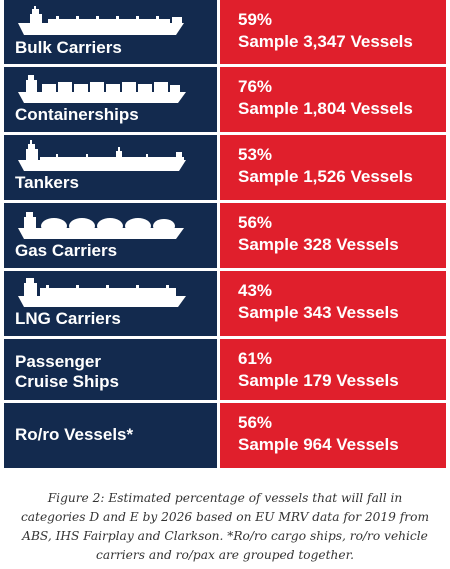 The width and height of the screenshot is (450, 569). I want to click on estimate-cell: 53% Sample 1,526 Vessels, so click(333, 167).